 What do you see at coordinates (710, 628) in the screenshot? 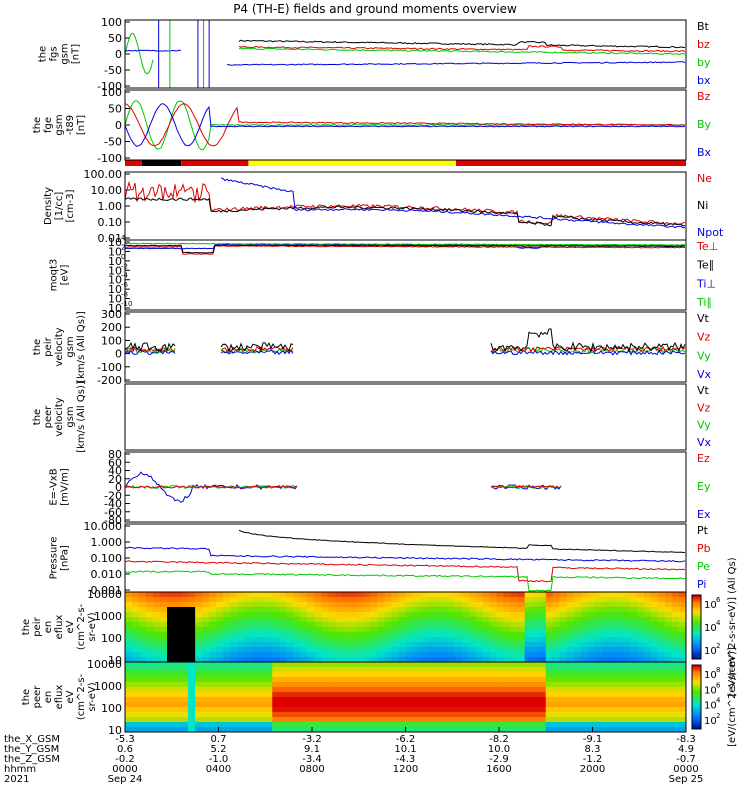
I see `peir_en-colorbar-tick: 10` at bounding box center [710, 628].